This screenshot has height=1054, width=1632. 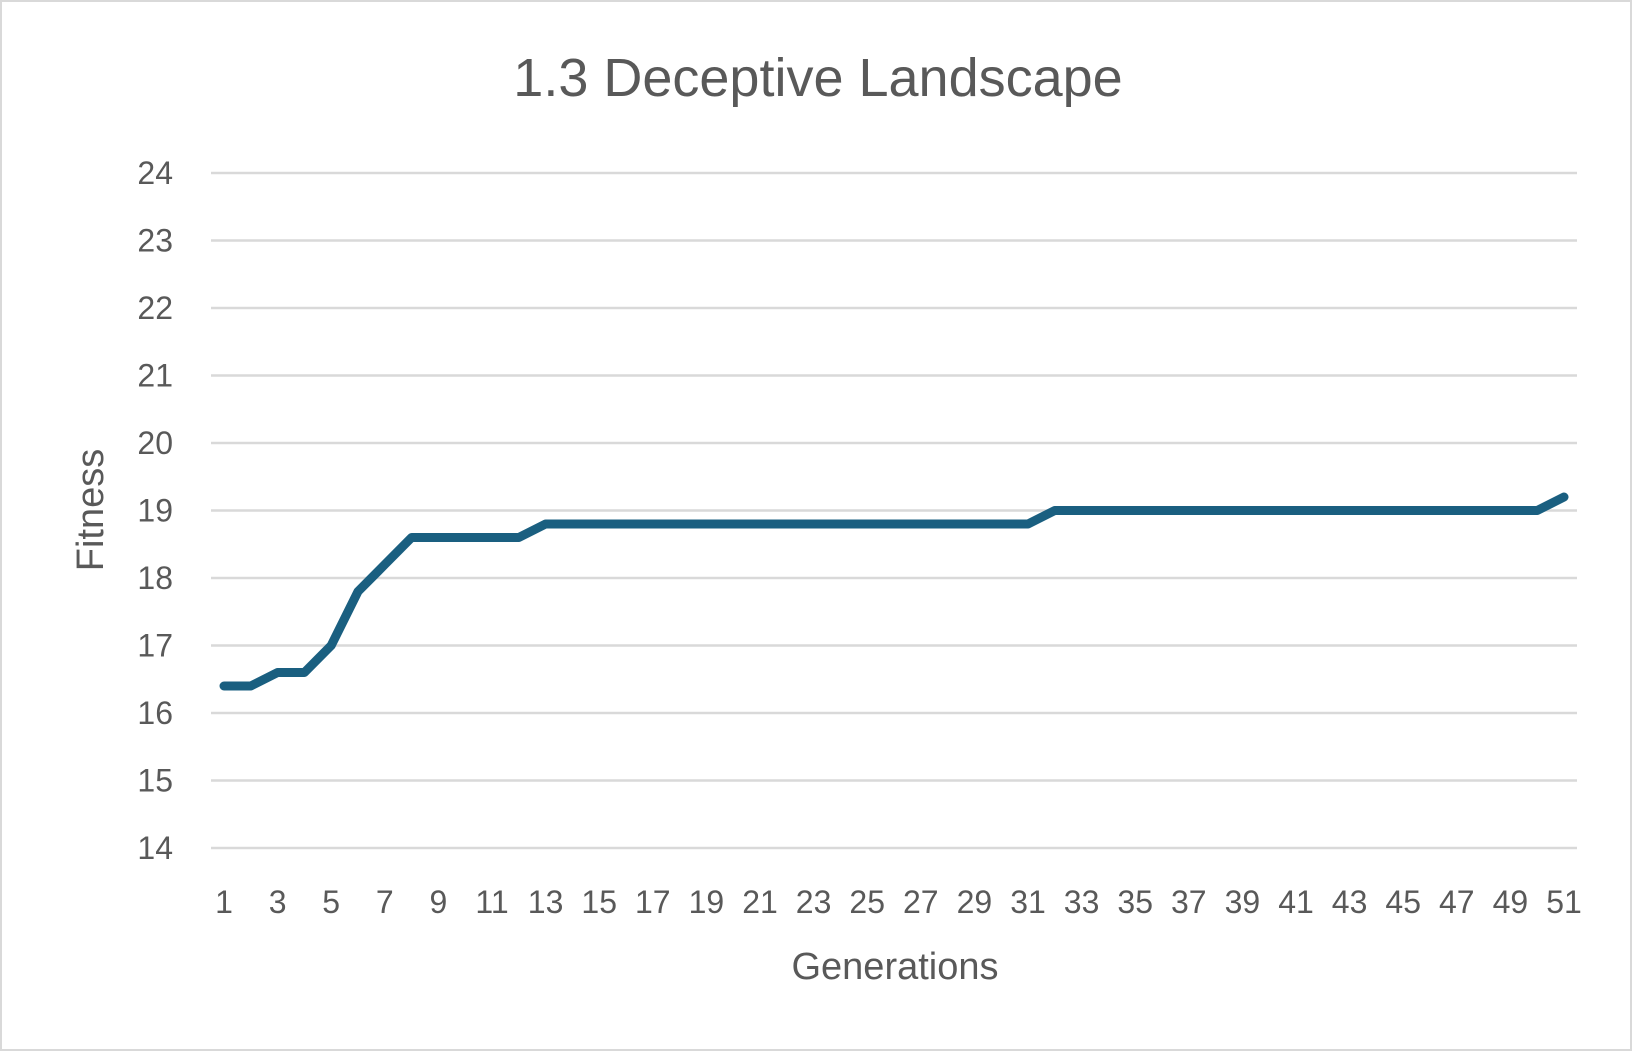 What do you see at coordinates (653, 902) in the screenshot?
I see `x-tick-label: 17` at bounding box center [653, 902].